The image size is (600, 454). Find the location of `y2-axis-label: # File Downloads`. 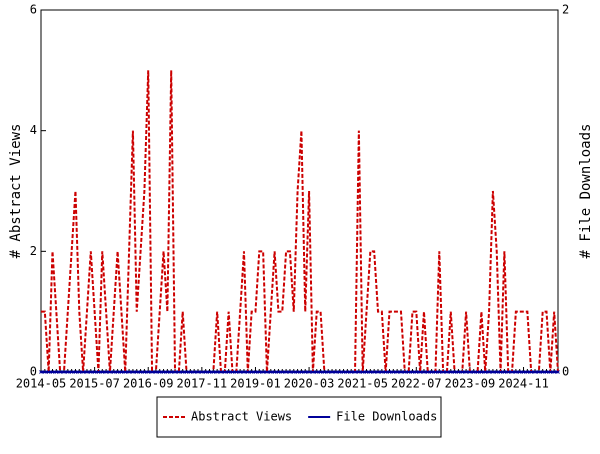

y2-axis-label: # File Downloads is located at coordinates (586, 191).